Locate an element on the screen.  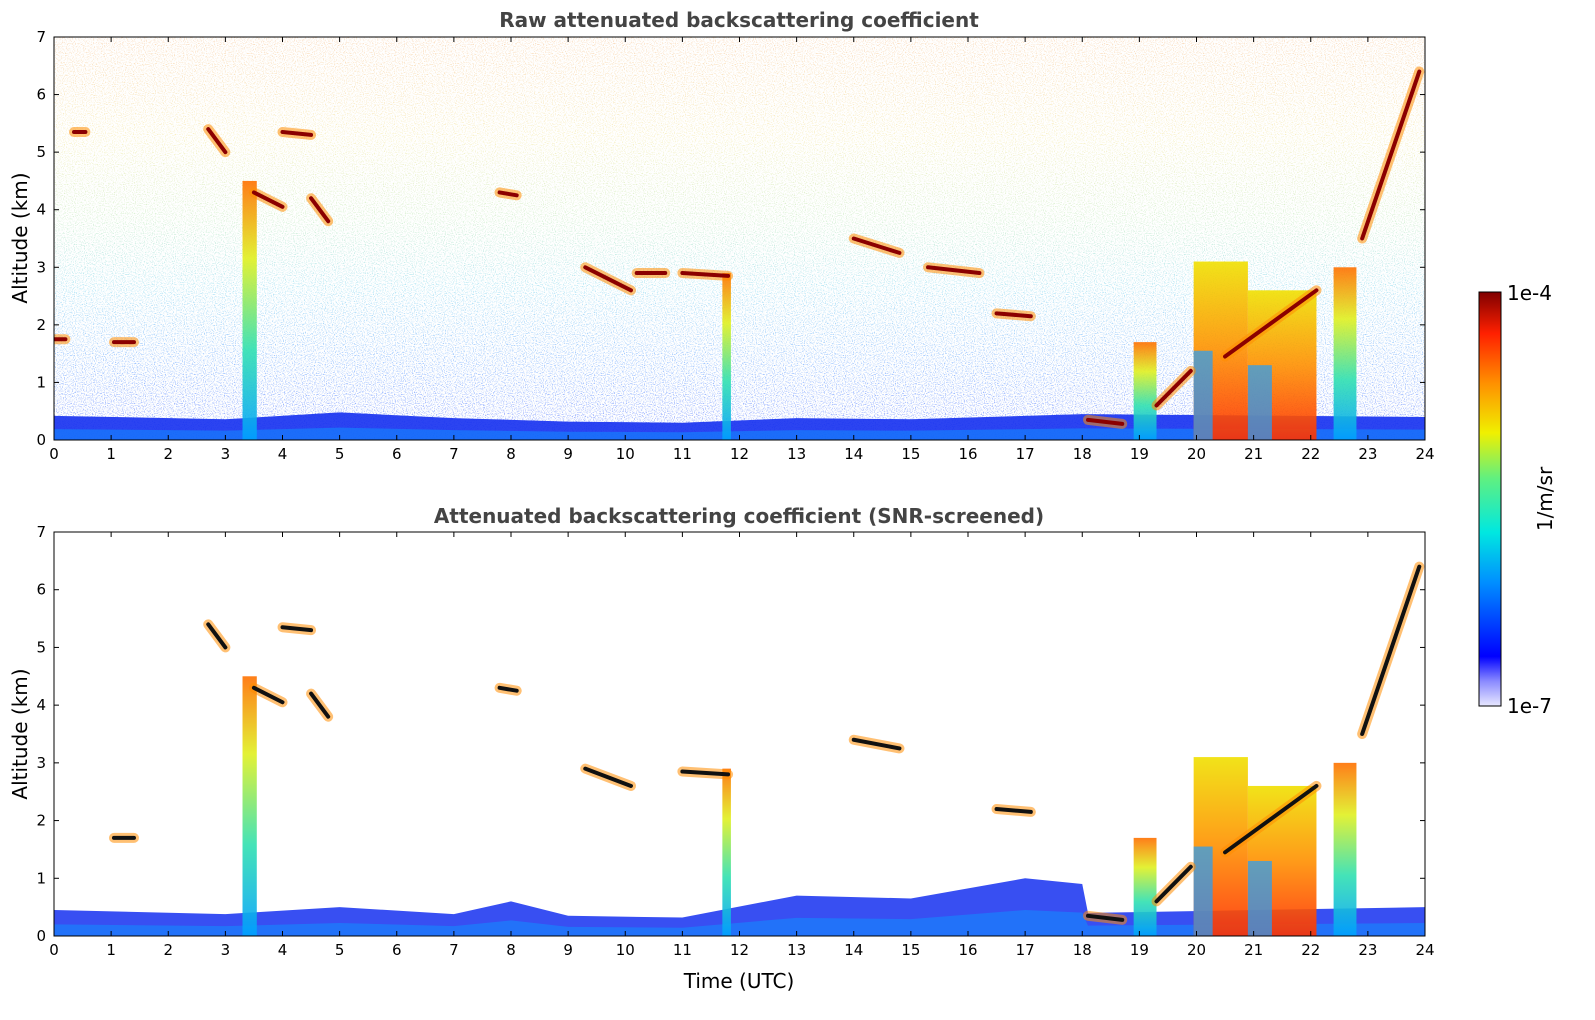
colorbar-max-label: 1e-4 is located at coordinates (1529, 293).